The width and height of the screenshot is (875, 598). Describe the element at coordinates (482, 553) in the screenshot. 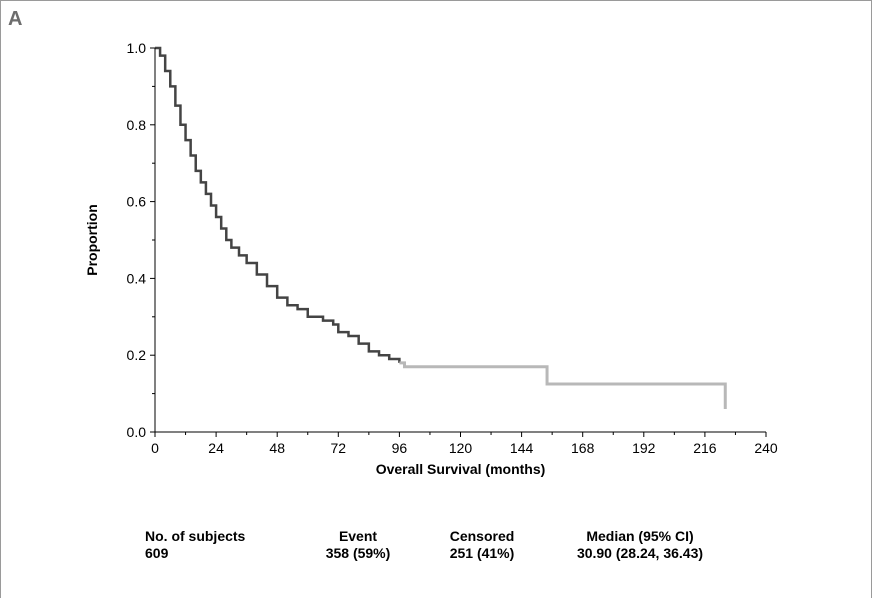

I see `censored-value: 251 (41%)` at that location.